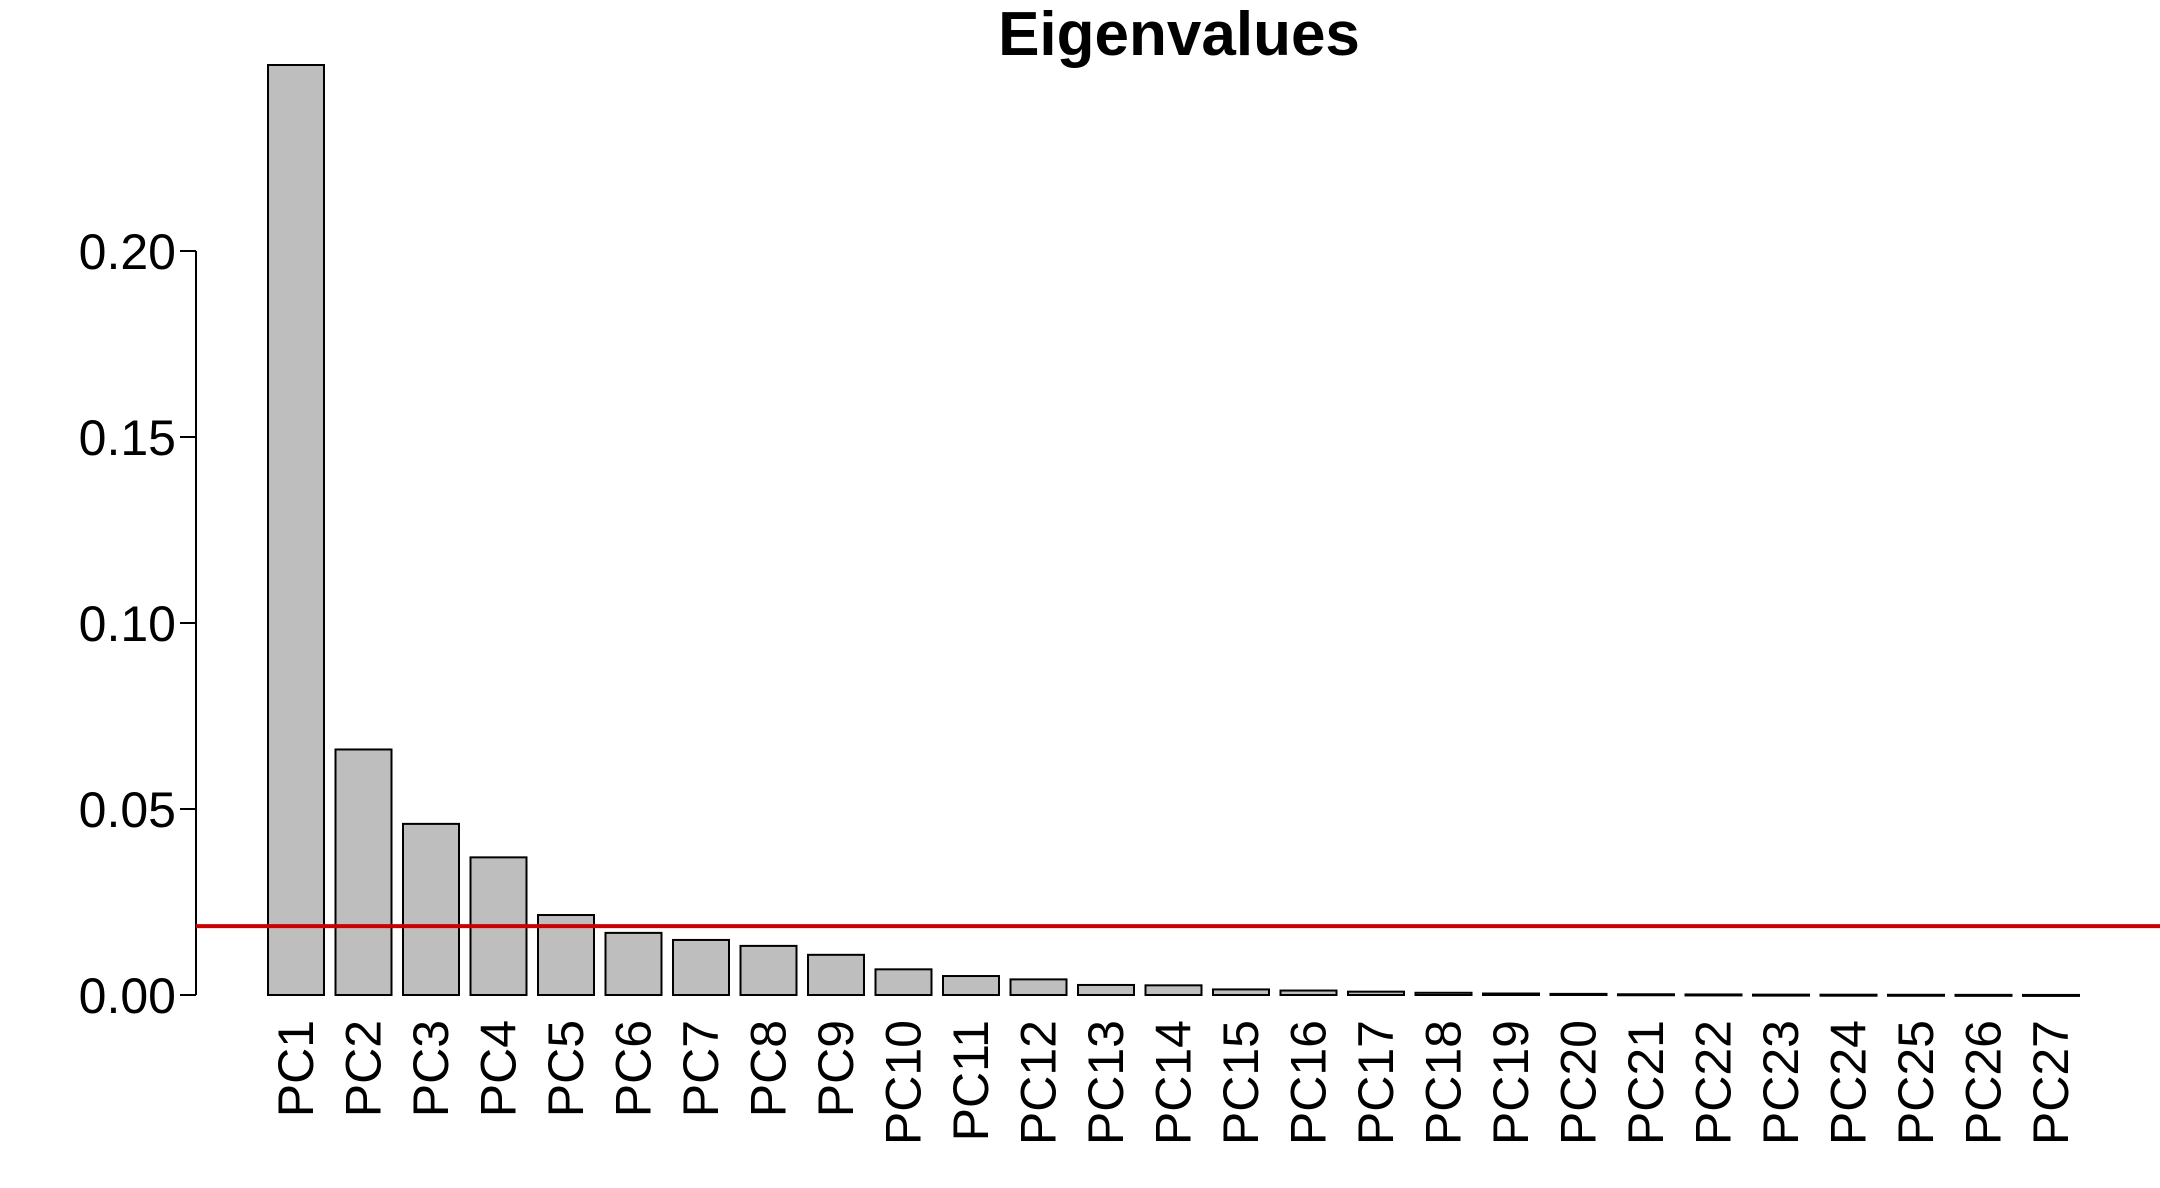 This screenshot has width=2160, height=1188. I want to click on x-tick-label: PC24, so click(1849, 1082).